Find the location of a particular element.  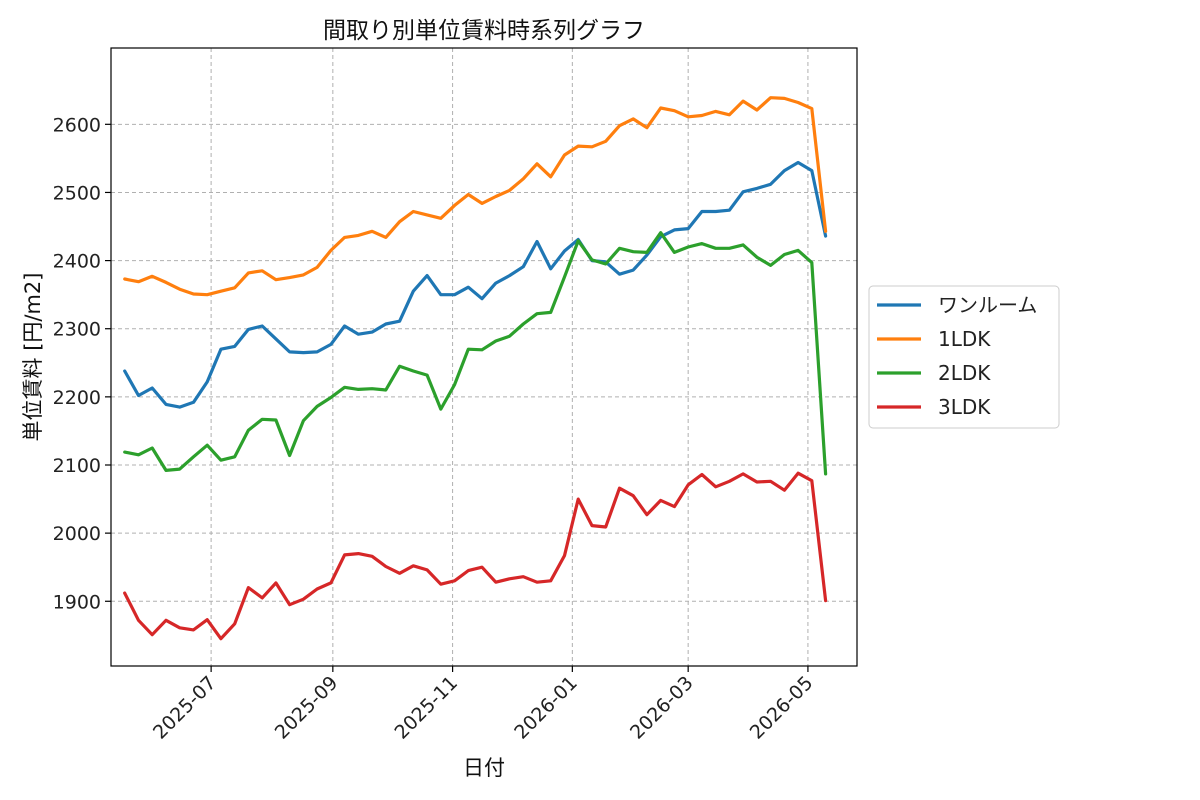

legend: ワンルーム 1LDK 2LDK 3LDK is located at coordinates (964, 357).